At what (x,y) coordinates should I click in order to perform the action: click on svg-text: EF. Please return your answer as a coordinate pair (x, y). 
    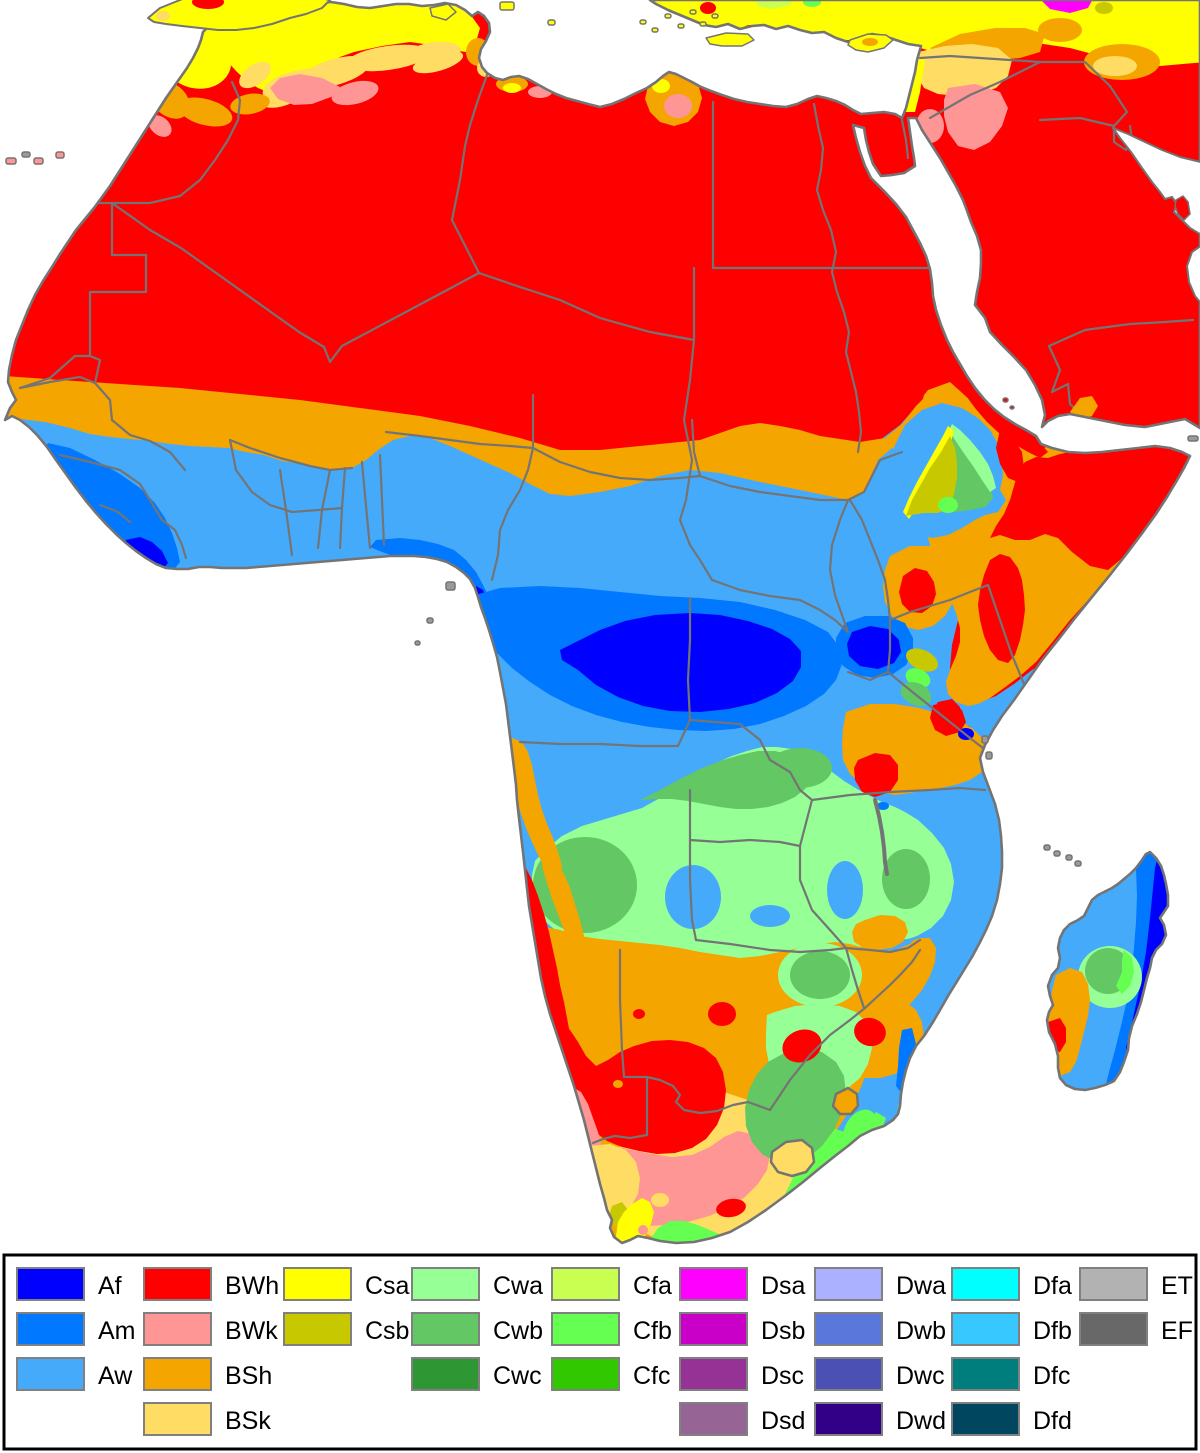
    Looking at the image, I should click on (1177, 1331).